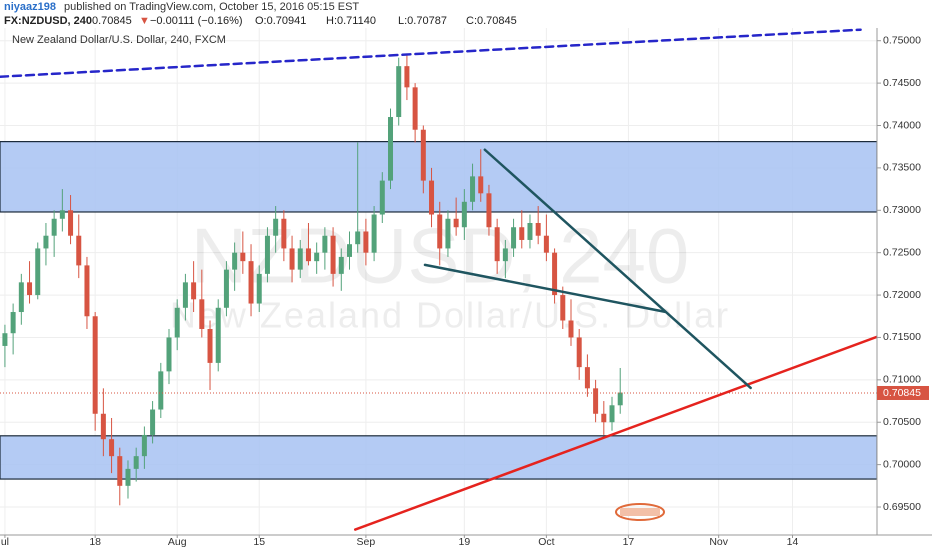 The image size is (932, 555). What do you see at coordinates (196, 21) in the screenshot?
I see `header-change: −0.00111 (−0.16%)` at bounding box center [196, 21].